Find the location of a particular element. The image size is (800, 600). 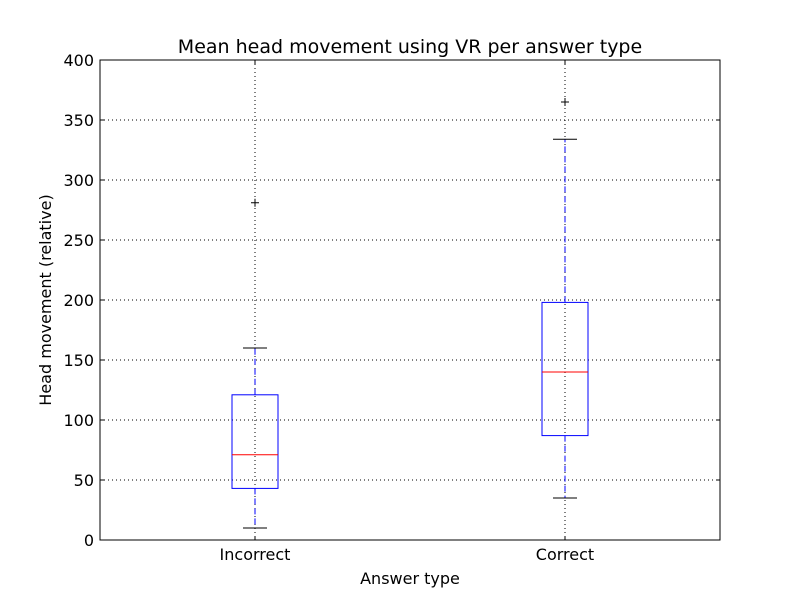

y-tick-label: 200 is located at coordinates (78, 300).